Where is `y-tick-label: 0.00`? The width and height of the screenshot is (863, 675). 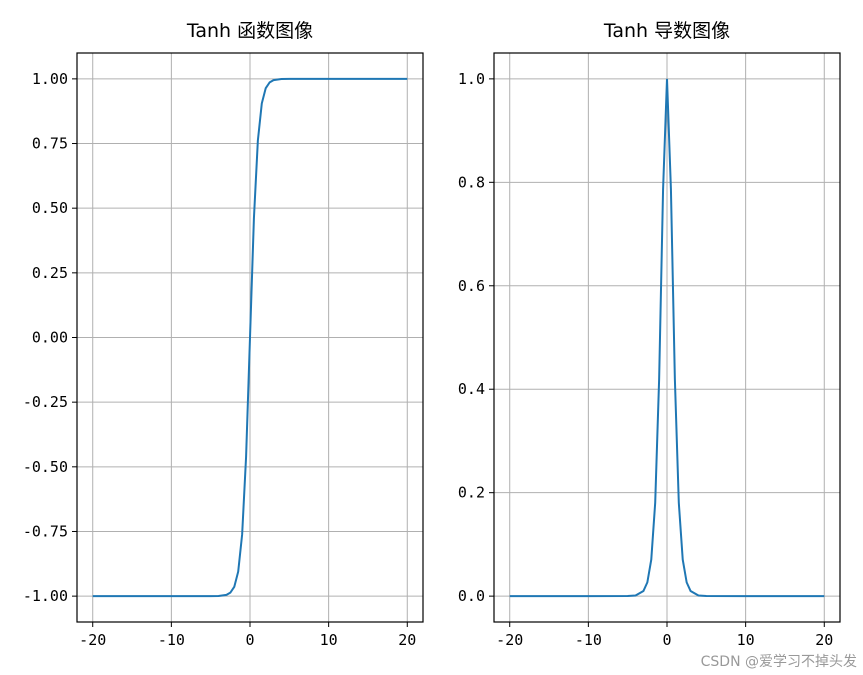 y-tick-label: 0.00 is located at coordinates (50, 338).